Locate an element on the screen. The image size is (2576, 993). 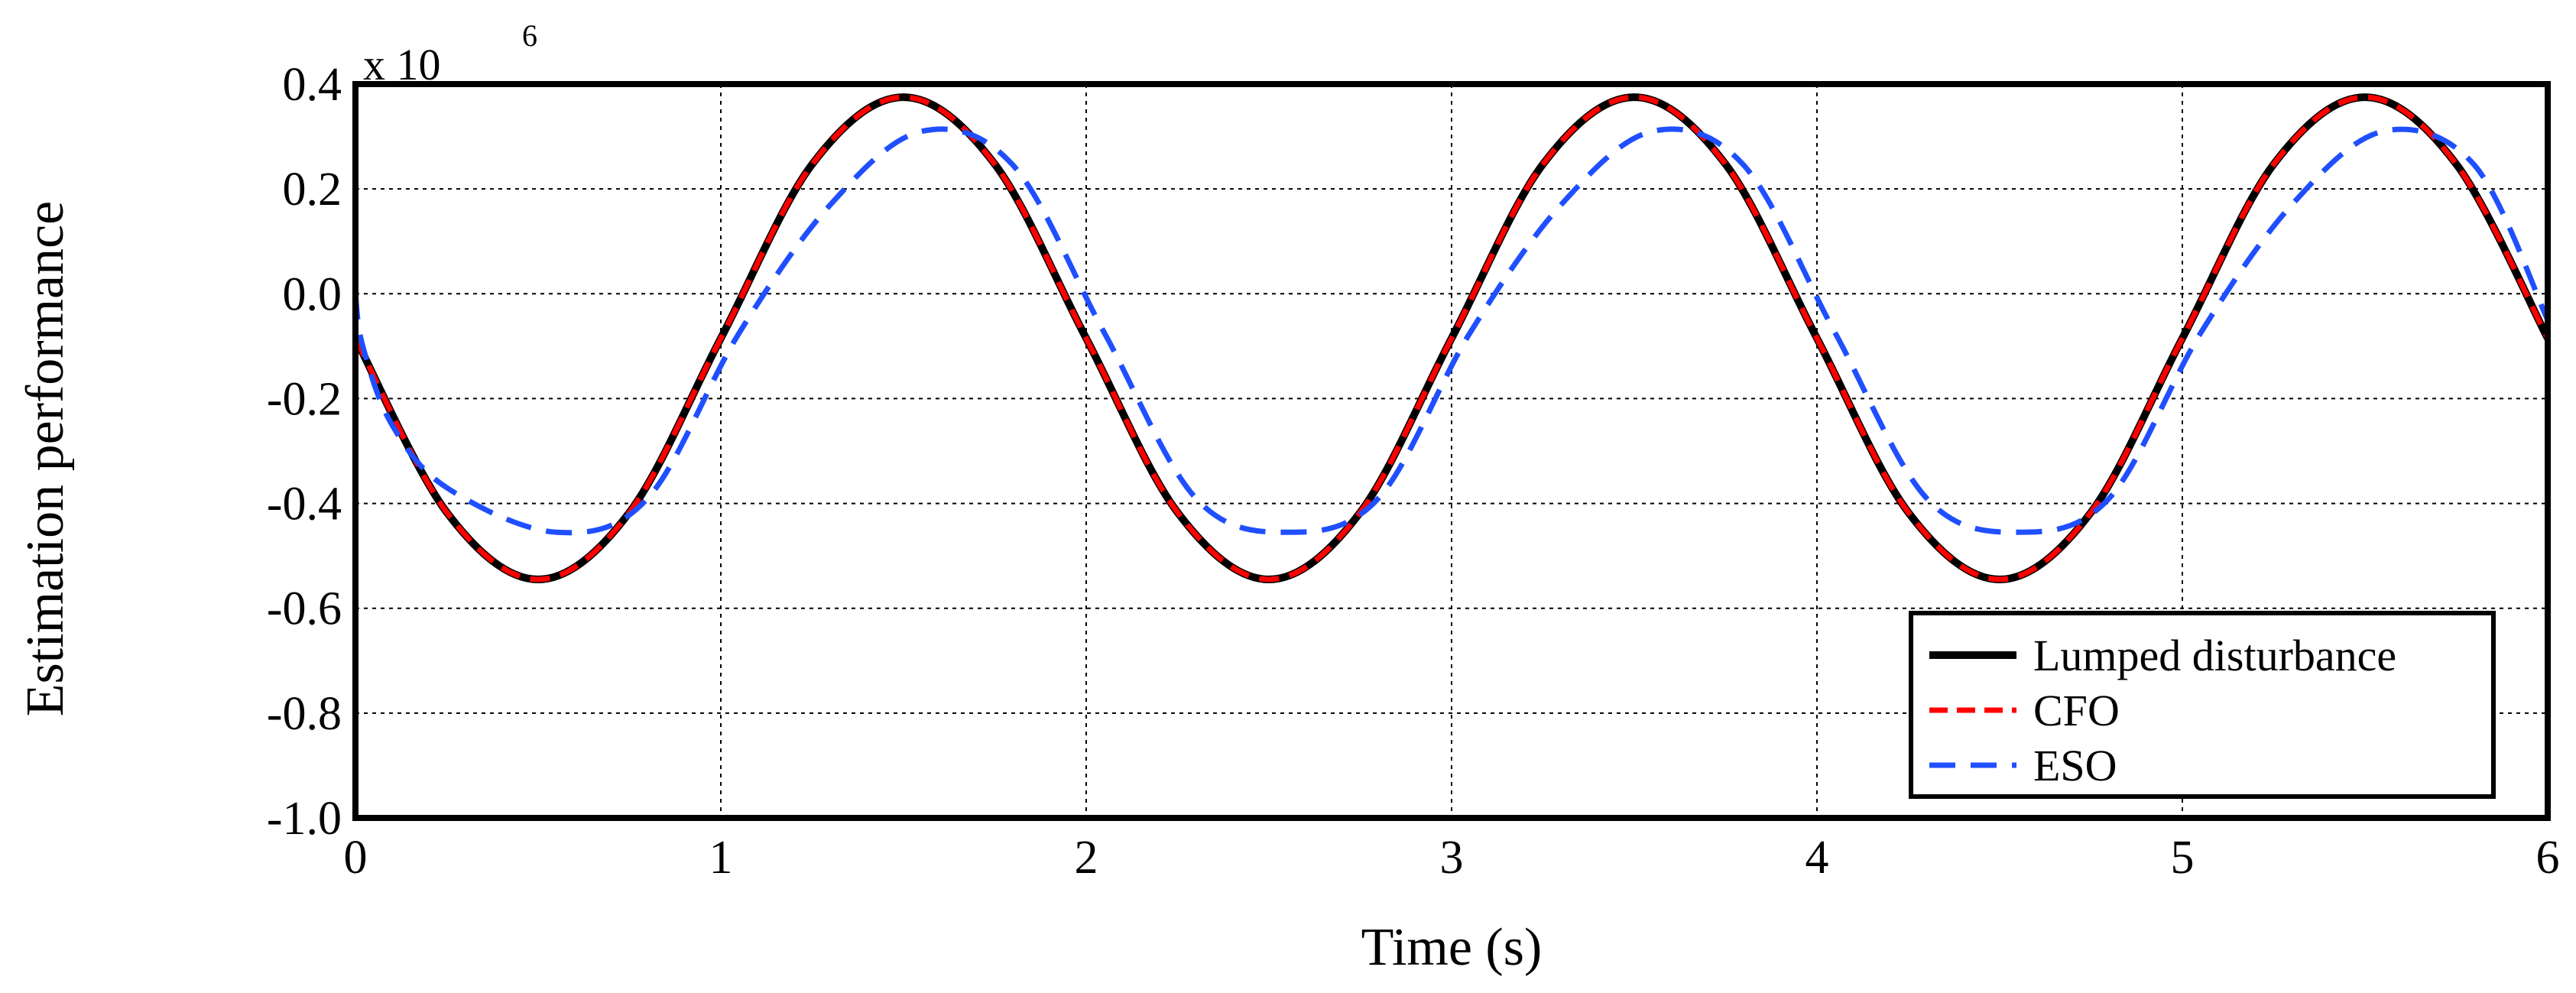
y-tick-label: 0.2 is located at coordinates (312, 190).